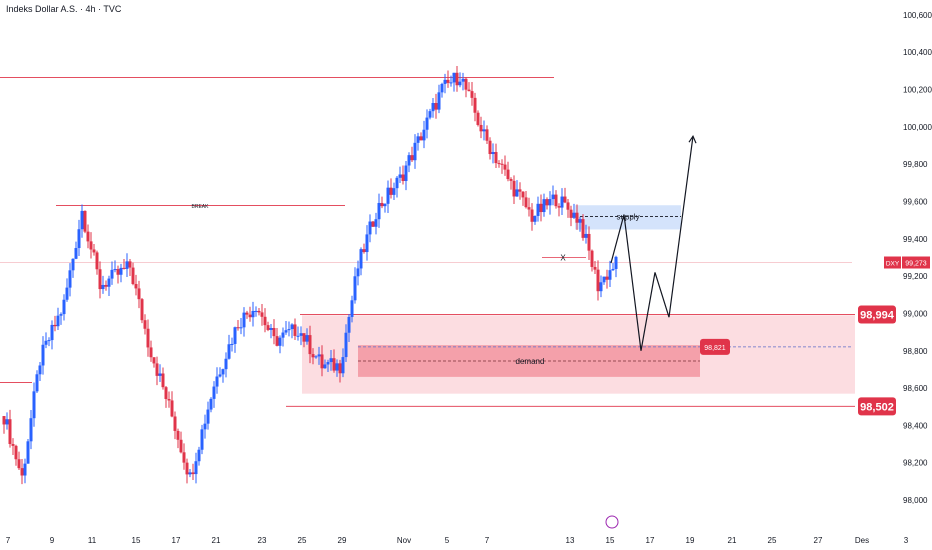 The width and height of the screenshot is (932, 550). What do you see at coordinates (201, 207) in the screenshot?
I see `break-label: BREAK` at bounding box center [201, 207].